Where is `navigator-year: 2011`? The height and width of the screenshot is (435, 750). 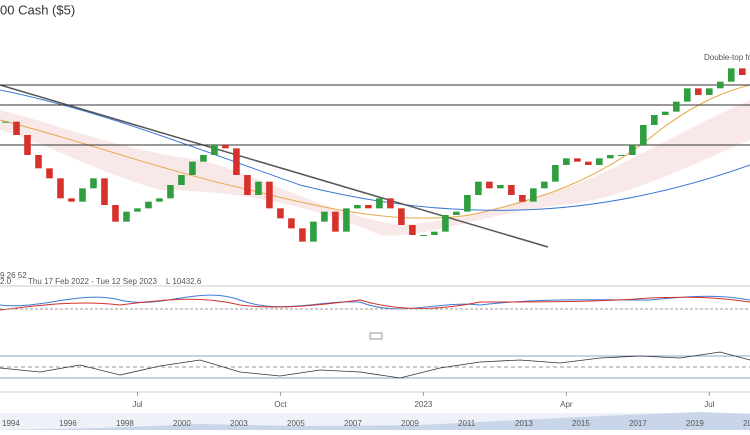 navigator-year: 2011 is located at coordinates (467, 423).